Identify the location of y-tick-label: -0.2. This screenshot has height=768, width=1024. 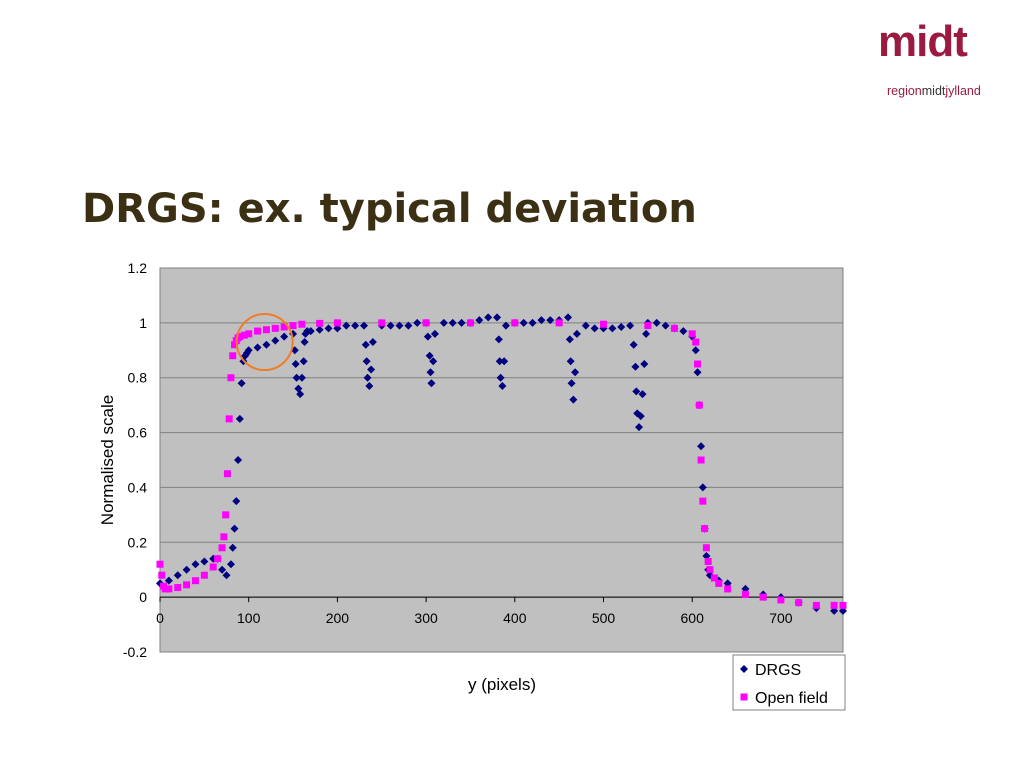
(135, 652).